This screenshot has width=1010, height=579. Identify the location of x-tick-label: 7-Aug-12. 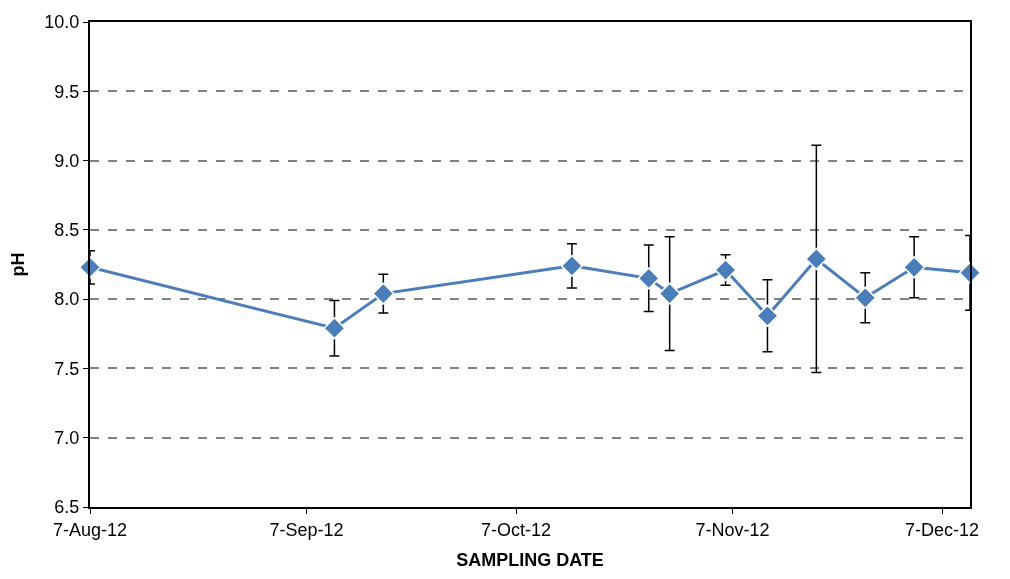
(90, 529).